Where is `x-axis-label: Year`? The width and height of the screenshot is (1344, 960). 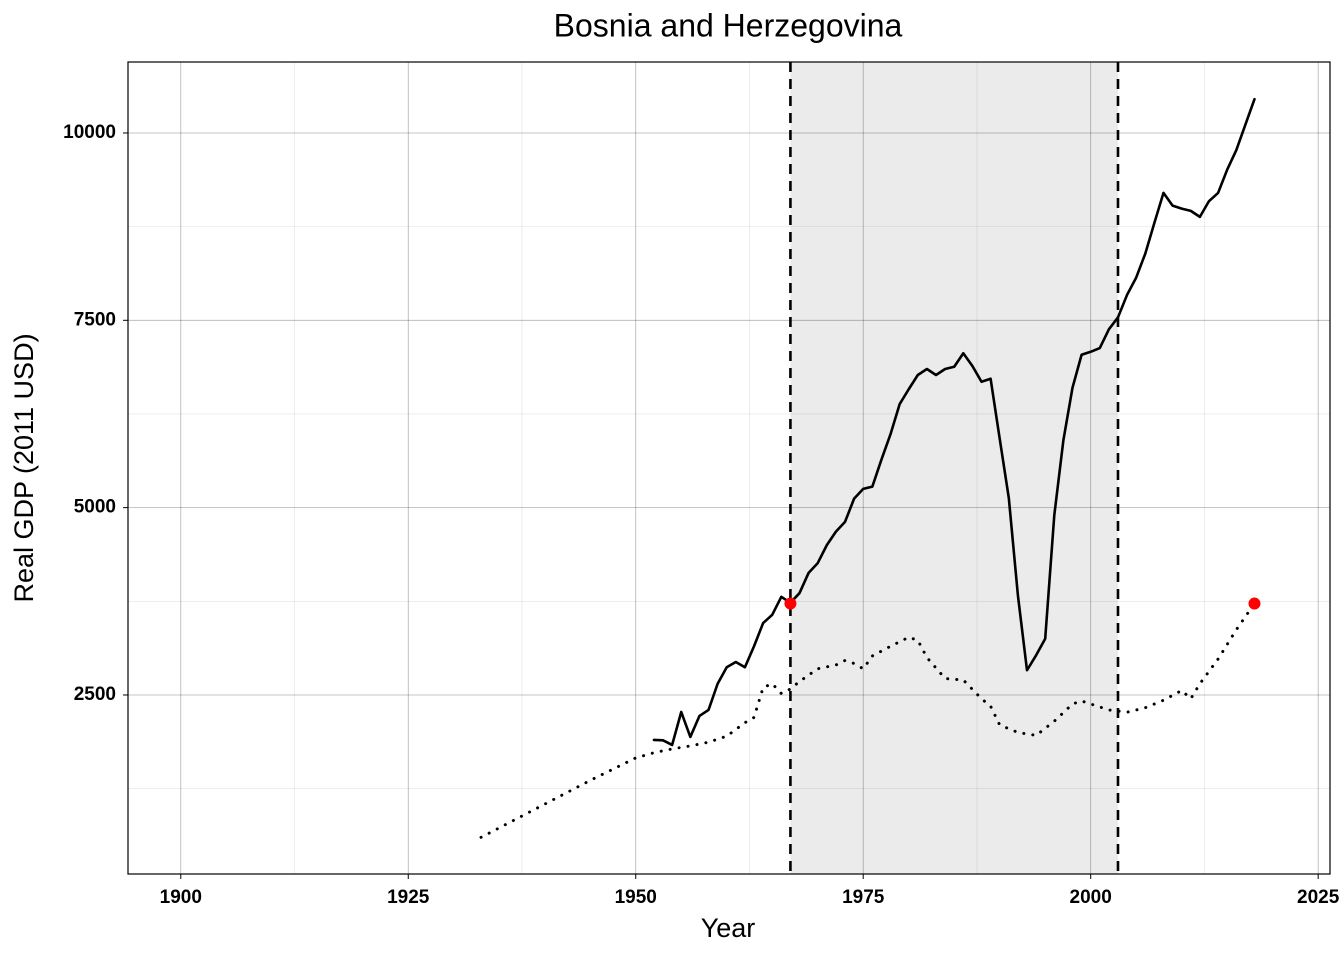 x-axis-label: Year is located at coordinates (728, 928).